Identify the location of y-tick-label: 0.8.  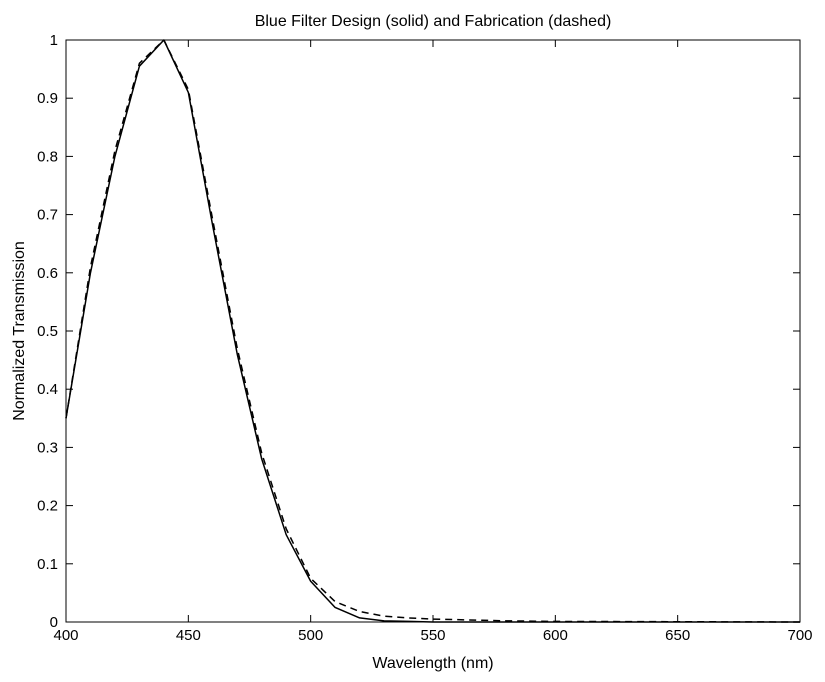
(47, 156).